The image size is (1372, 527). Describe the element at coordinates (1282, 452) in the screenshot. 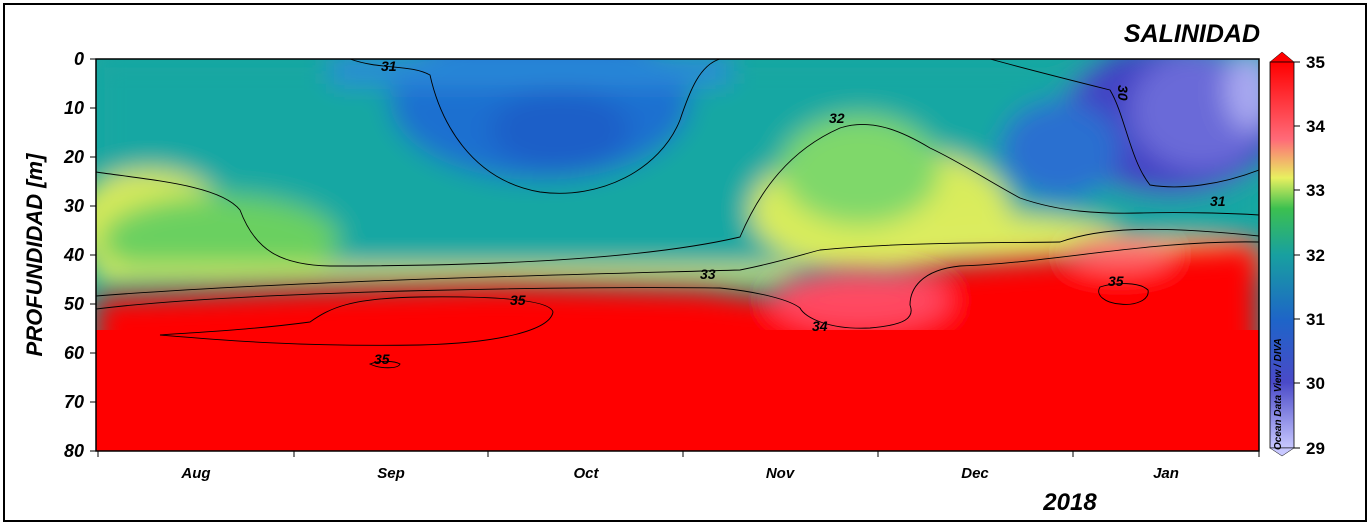

I see `colorbar-bottom-arrow` at that location.